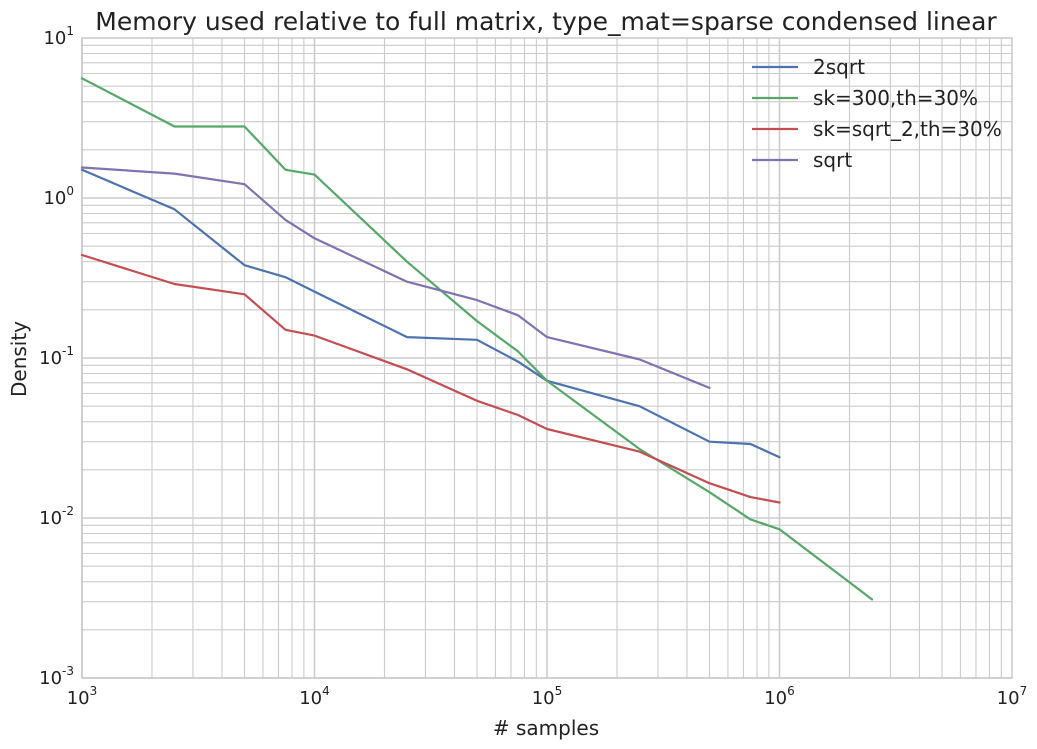  Describe the element at coordinates (546, 728) in the screenshot. I see `x-axis-label: # samples` at that location.